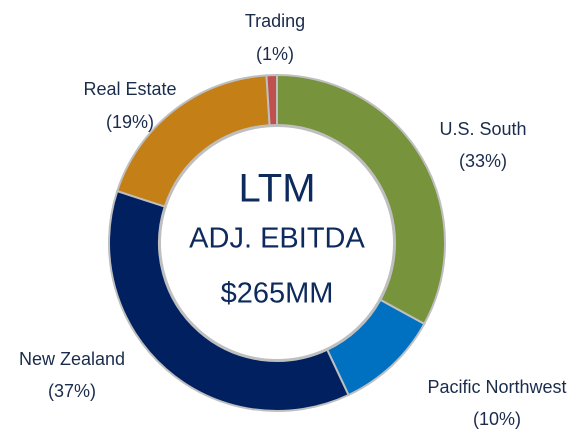 The height and width of the screenshot is (434, 587). I want to click on segment-label: Pacific Northwest, so click(496, 387).